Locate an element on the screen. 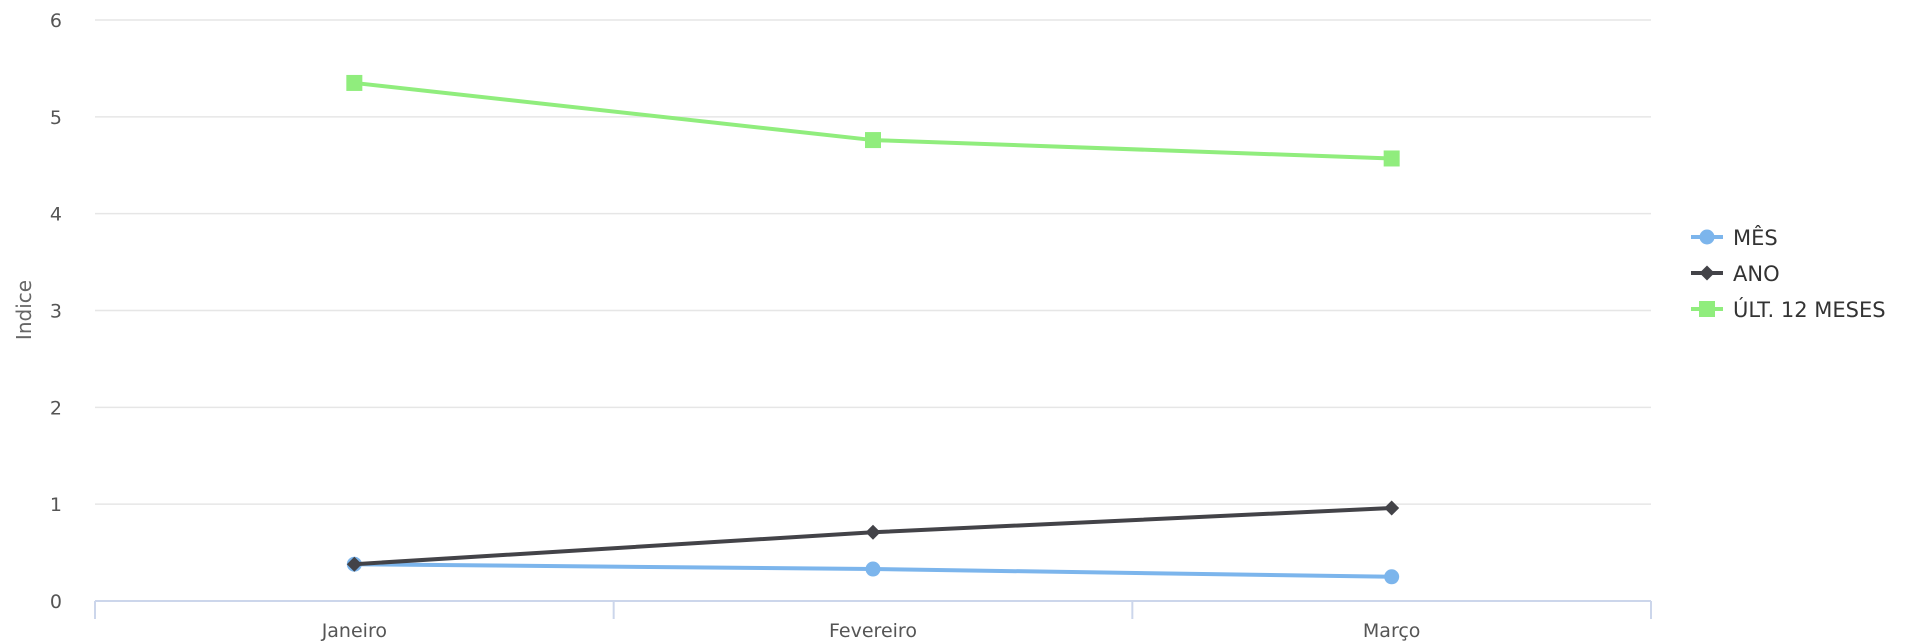 This screenshot has height=643, width=1914. x-tick-label: Março is located at coordinates (1392, 631).